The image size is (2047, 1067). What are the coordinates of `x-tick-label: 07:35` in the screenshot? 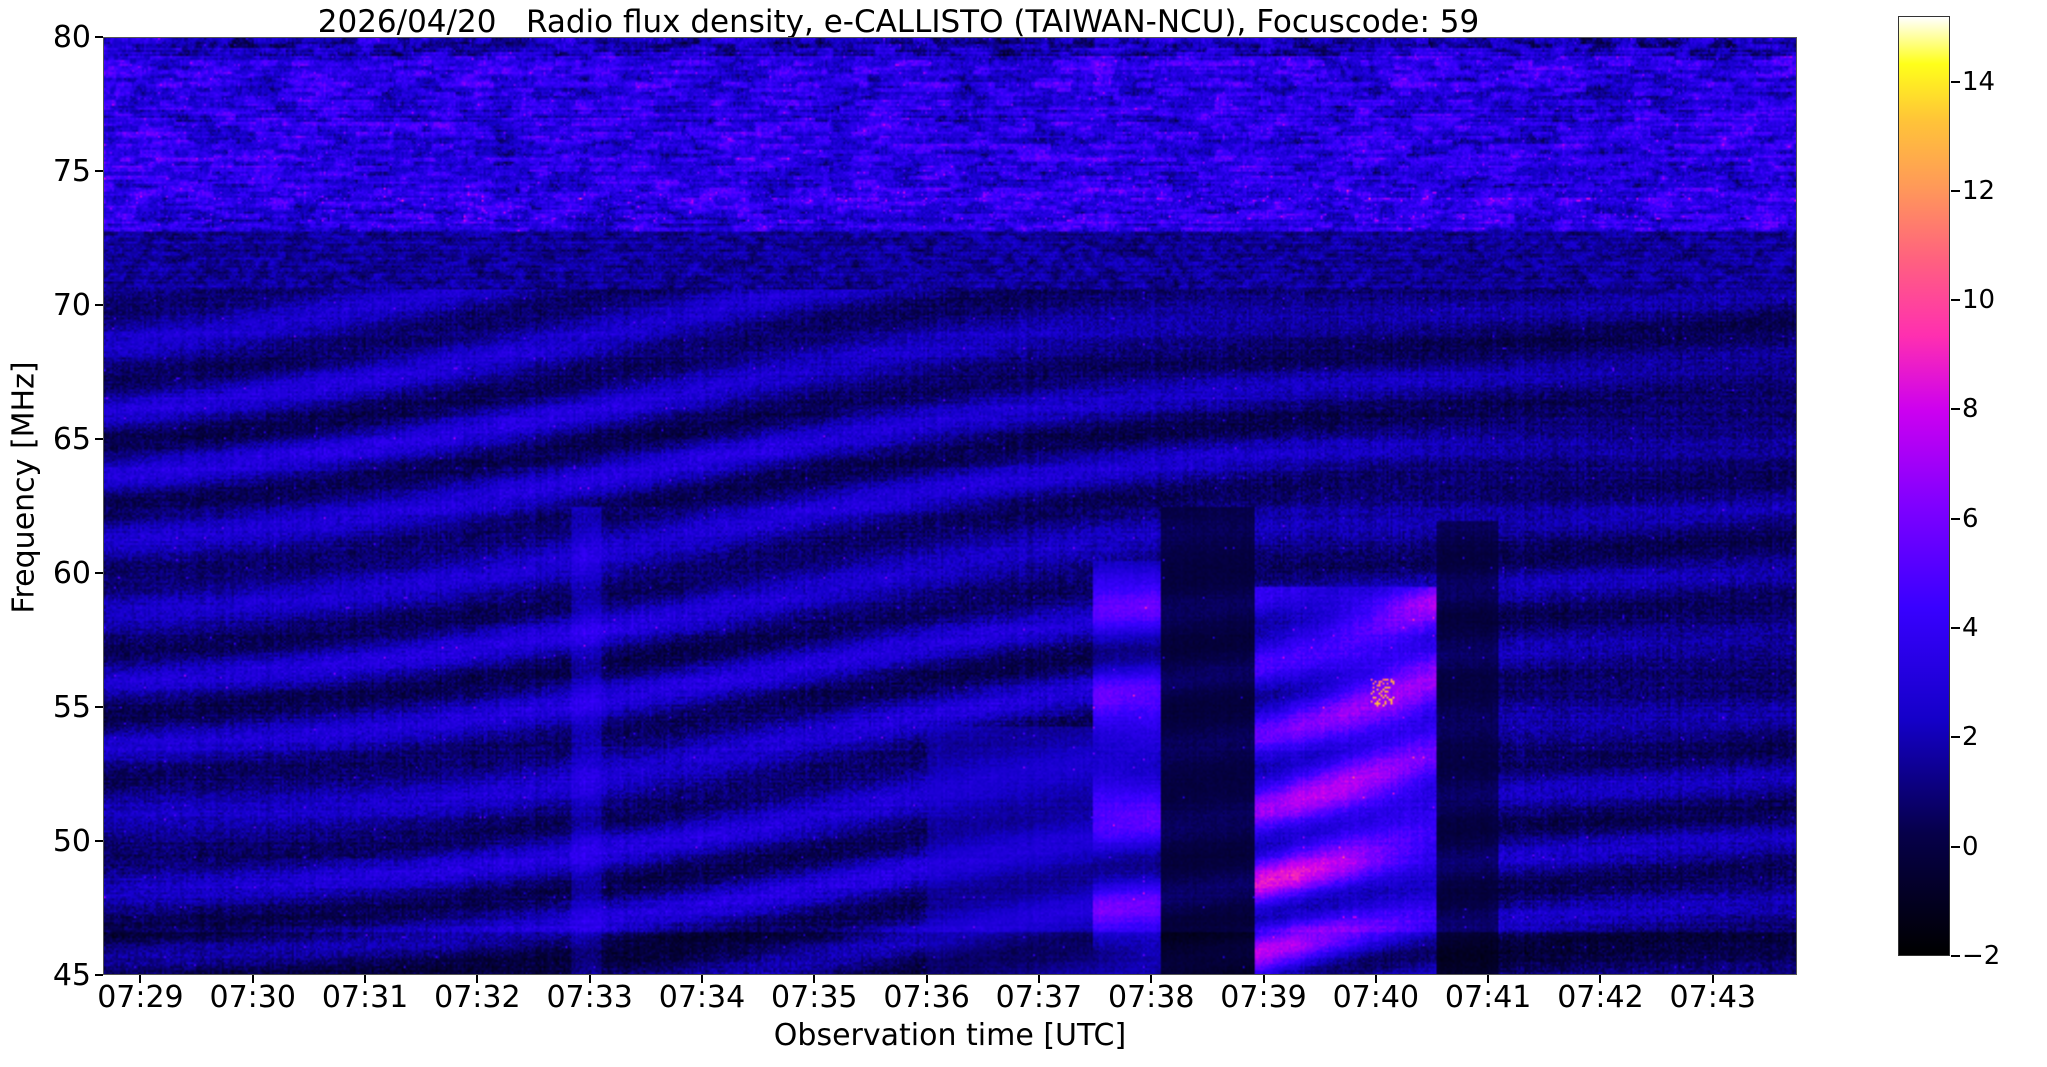 It's located at (814, 997).